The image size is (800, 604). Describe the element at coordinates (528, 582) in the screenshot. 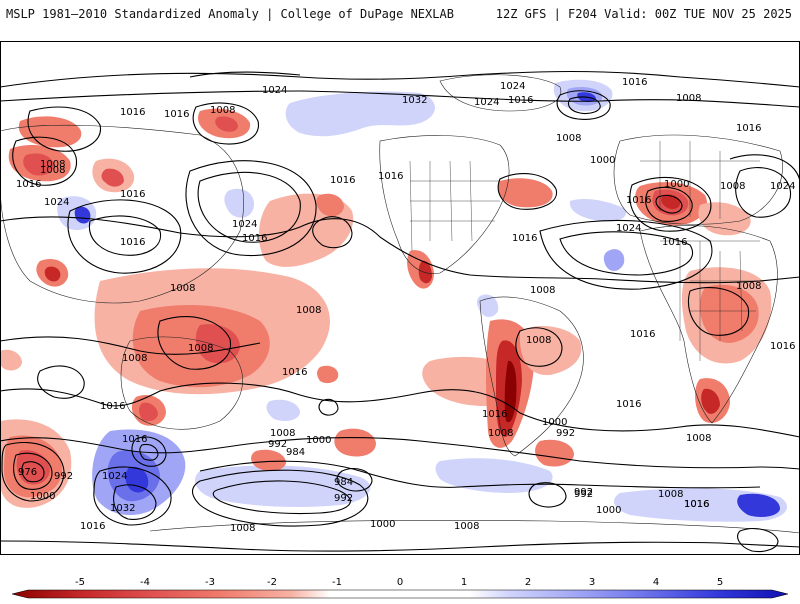

I see `colorbar-tick: 2` at that location.